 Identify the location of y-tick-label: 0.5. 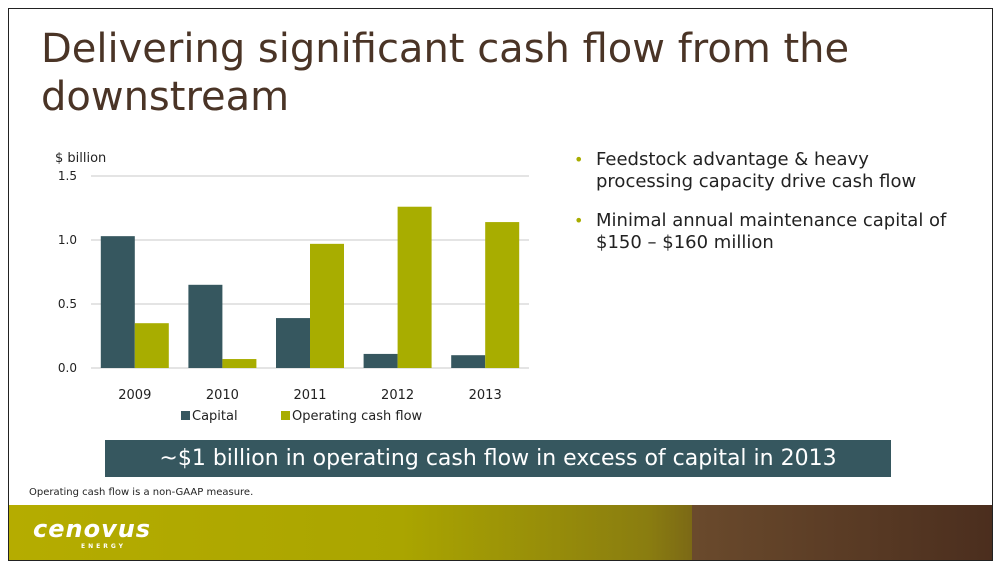
(67, 304).